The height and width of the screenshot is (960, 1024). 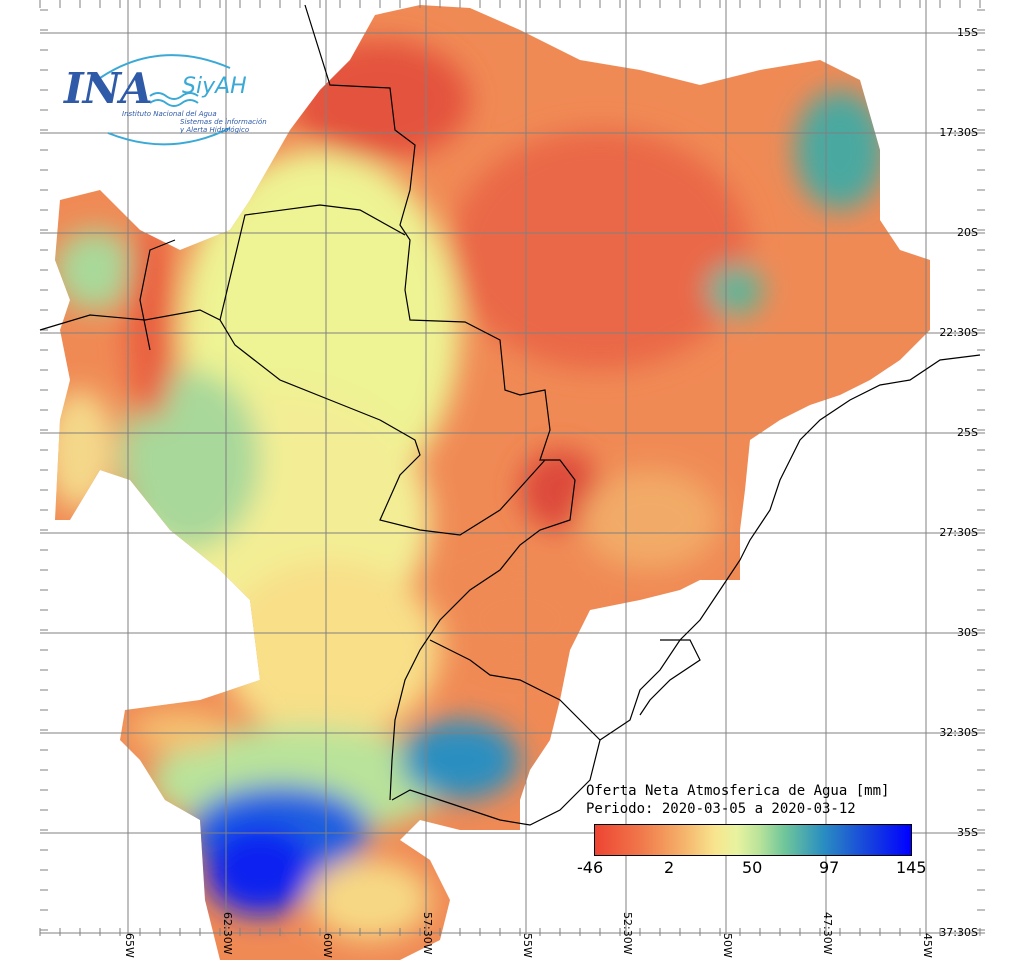 What do you see at coordinates (215, 130) in the screenshot?
I see `logo-subtitle-2b: y Alerta Hidrológico` at bounding box center [215, 130].